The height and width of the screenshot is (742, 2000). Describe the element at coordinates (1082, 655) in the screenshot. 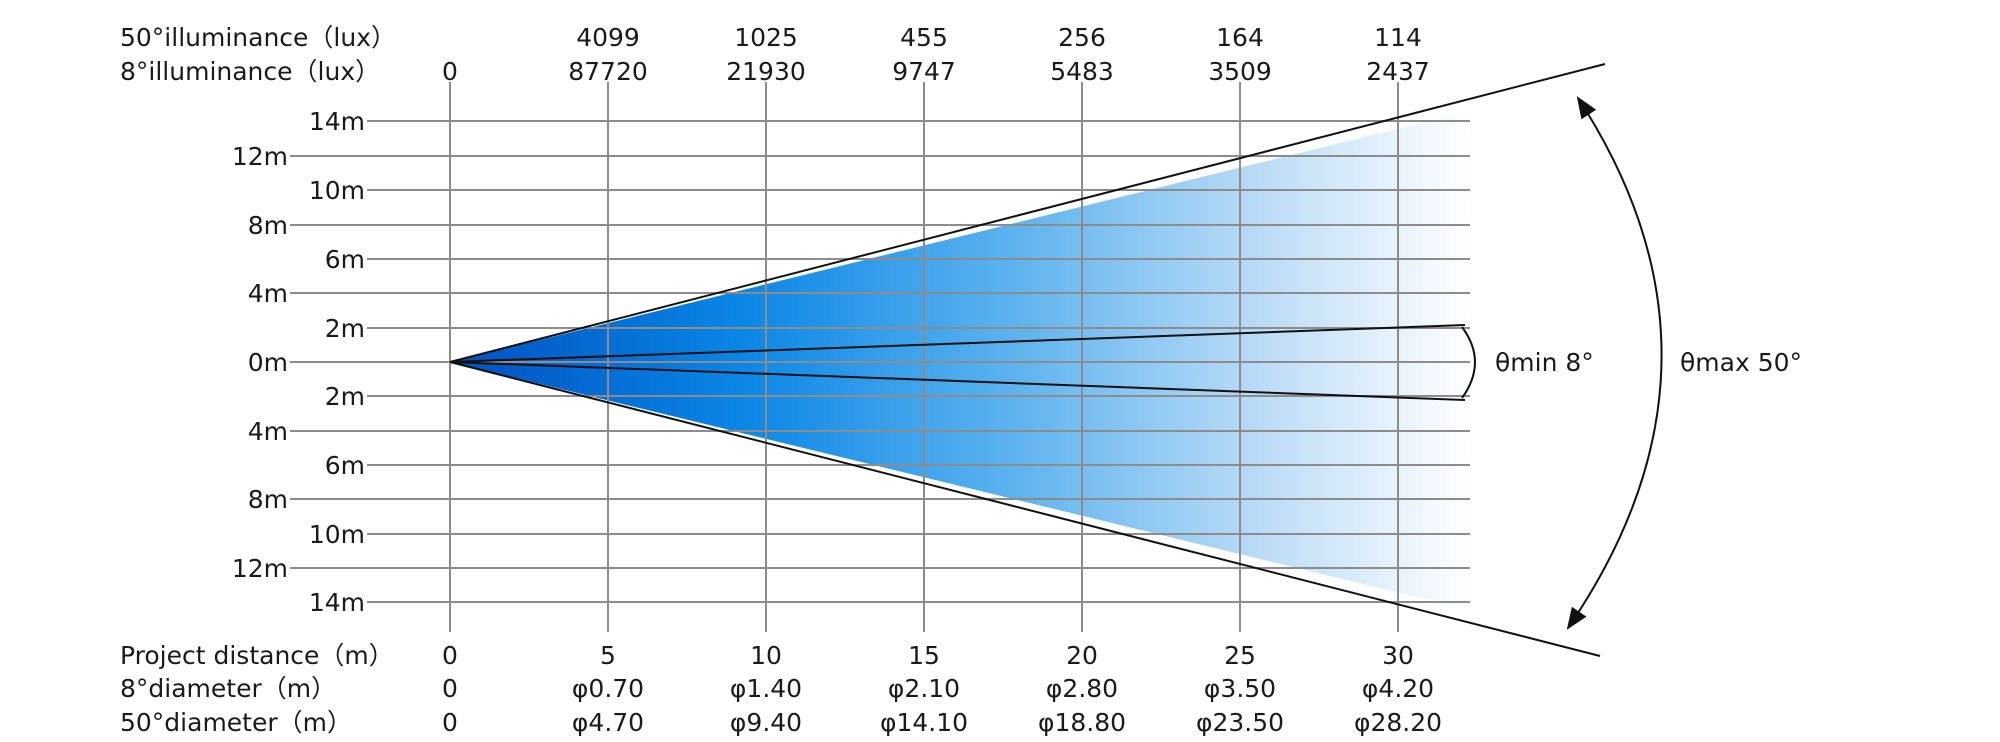

I see `distance-value: 20` at that location.